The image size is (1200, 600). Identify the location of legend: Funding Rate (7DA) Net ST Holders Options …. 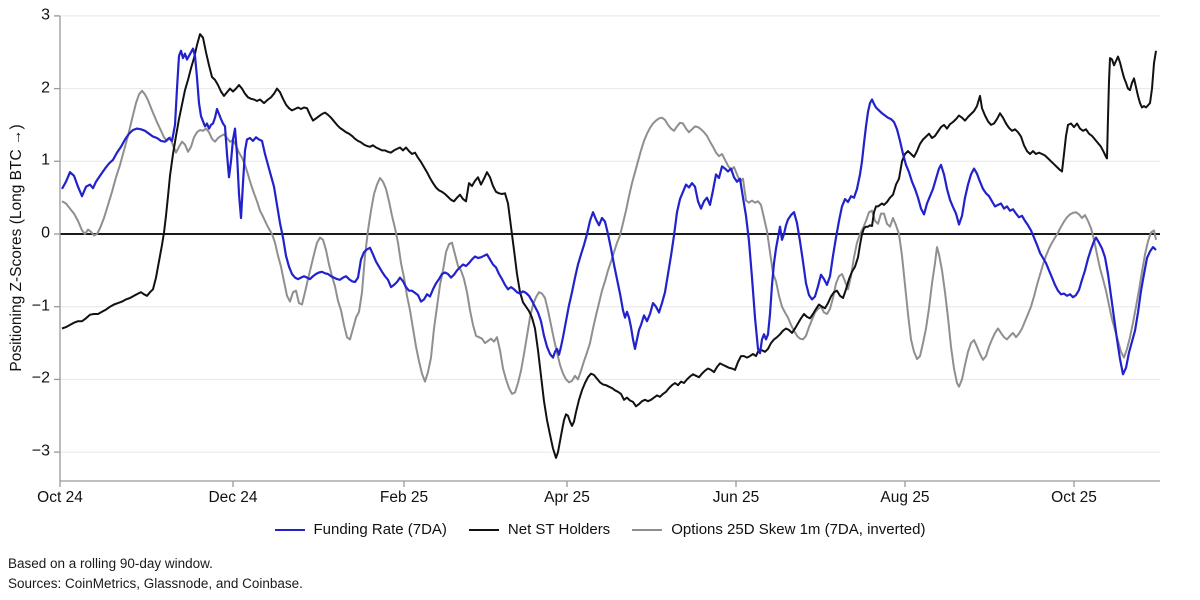
(600, 529).